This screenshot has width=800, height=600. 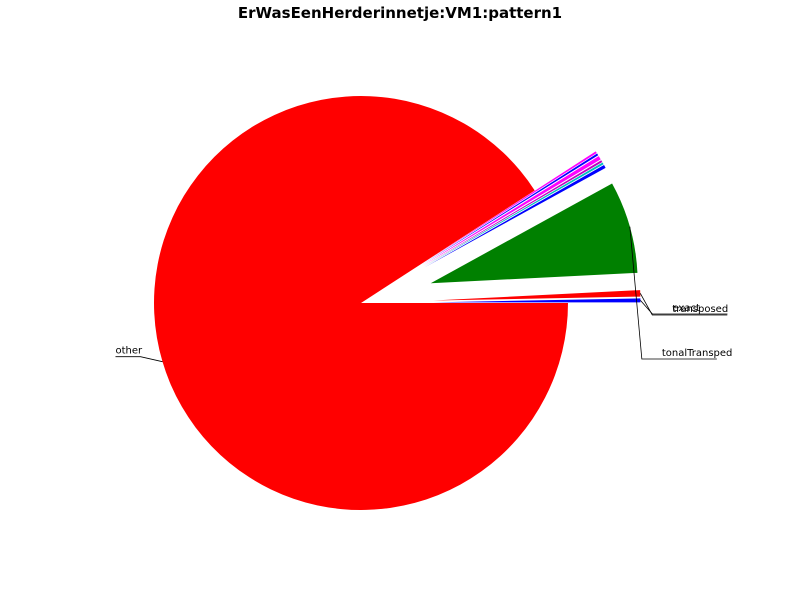 I want to click on leader-line-transposed, so click(x=683, y=304).